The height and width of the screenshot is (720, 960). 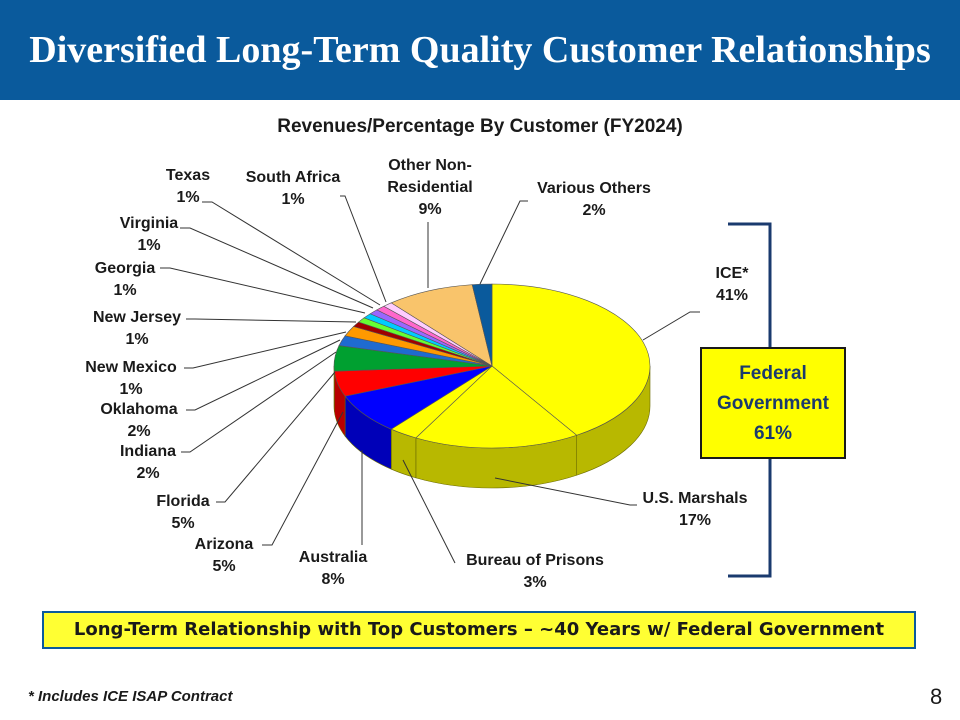 I want to click on label-newjersey-name: New Jersey, so click(x=137, y=317).